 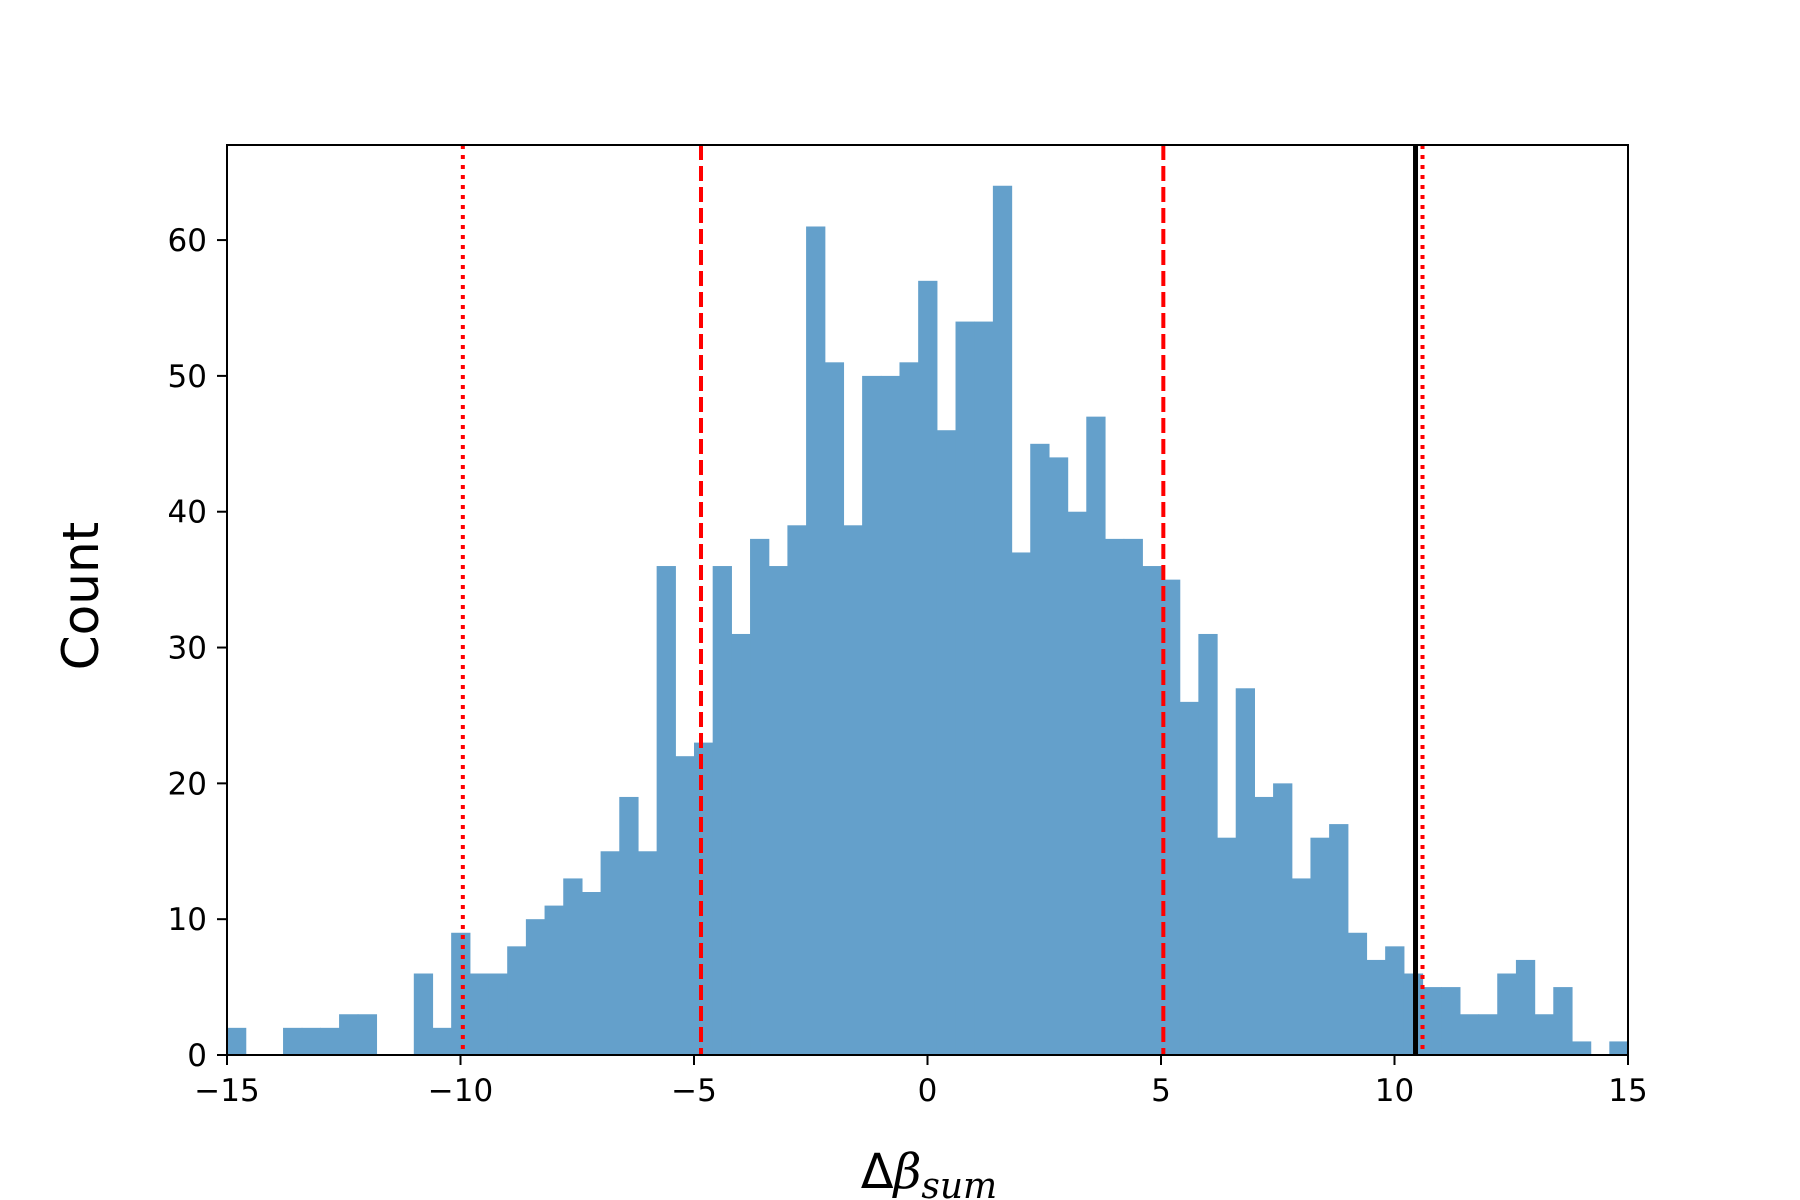 I want to click on y-tick-label: 20, so click(x=187, y=784).